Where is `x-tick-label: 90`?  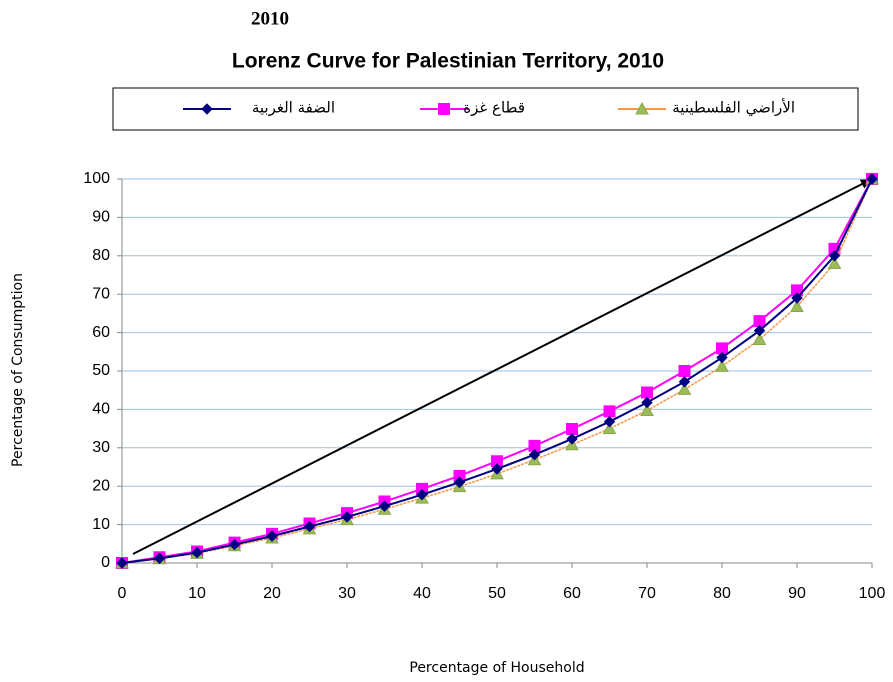 x-tick-label: 90 is located at coordinates (797, 593).